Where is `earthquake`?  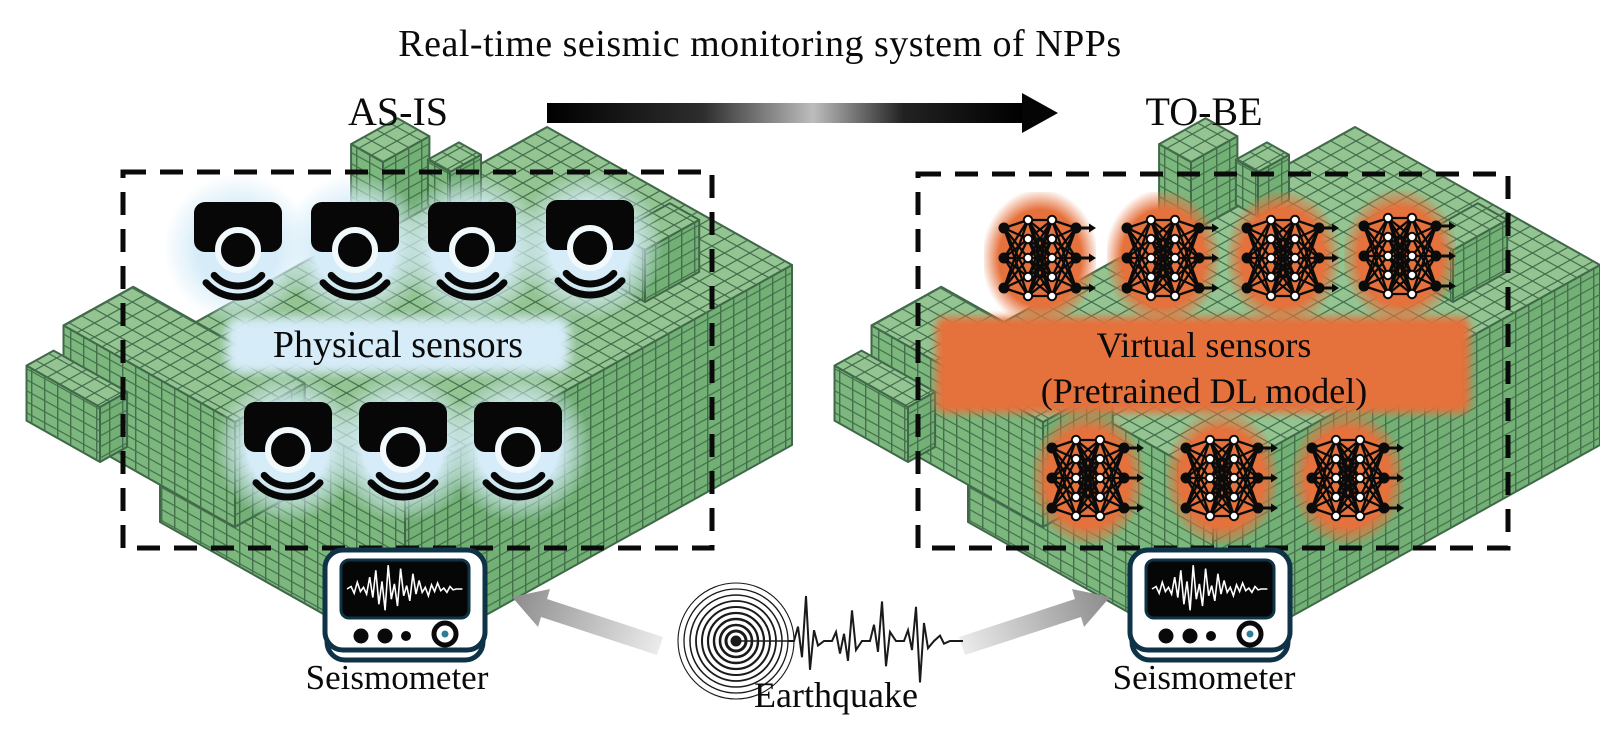 earthquake is located at coordinates (820, 645).